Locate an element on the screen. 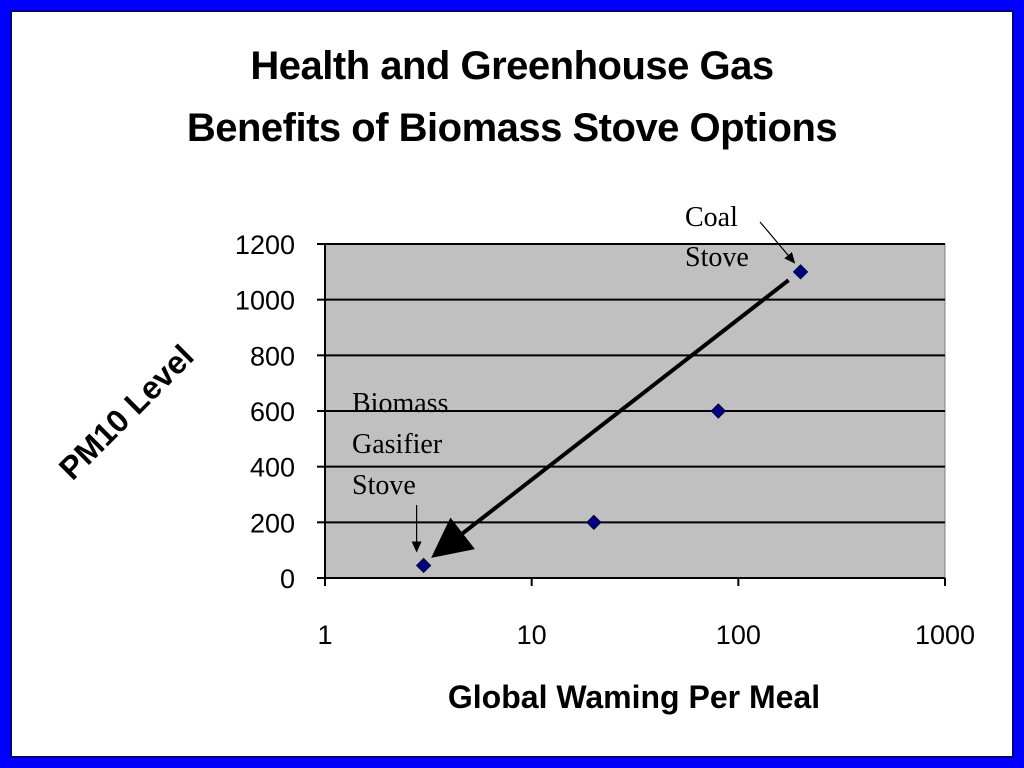  annotation-biomass-gasifier-stove: Stove is located at coordinates (384, 485).